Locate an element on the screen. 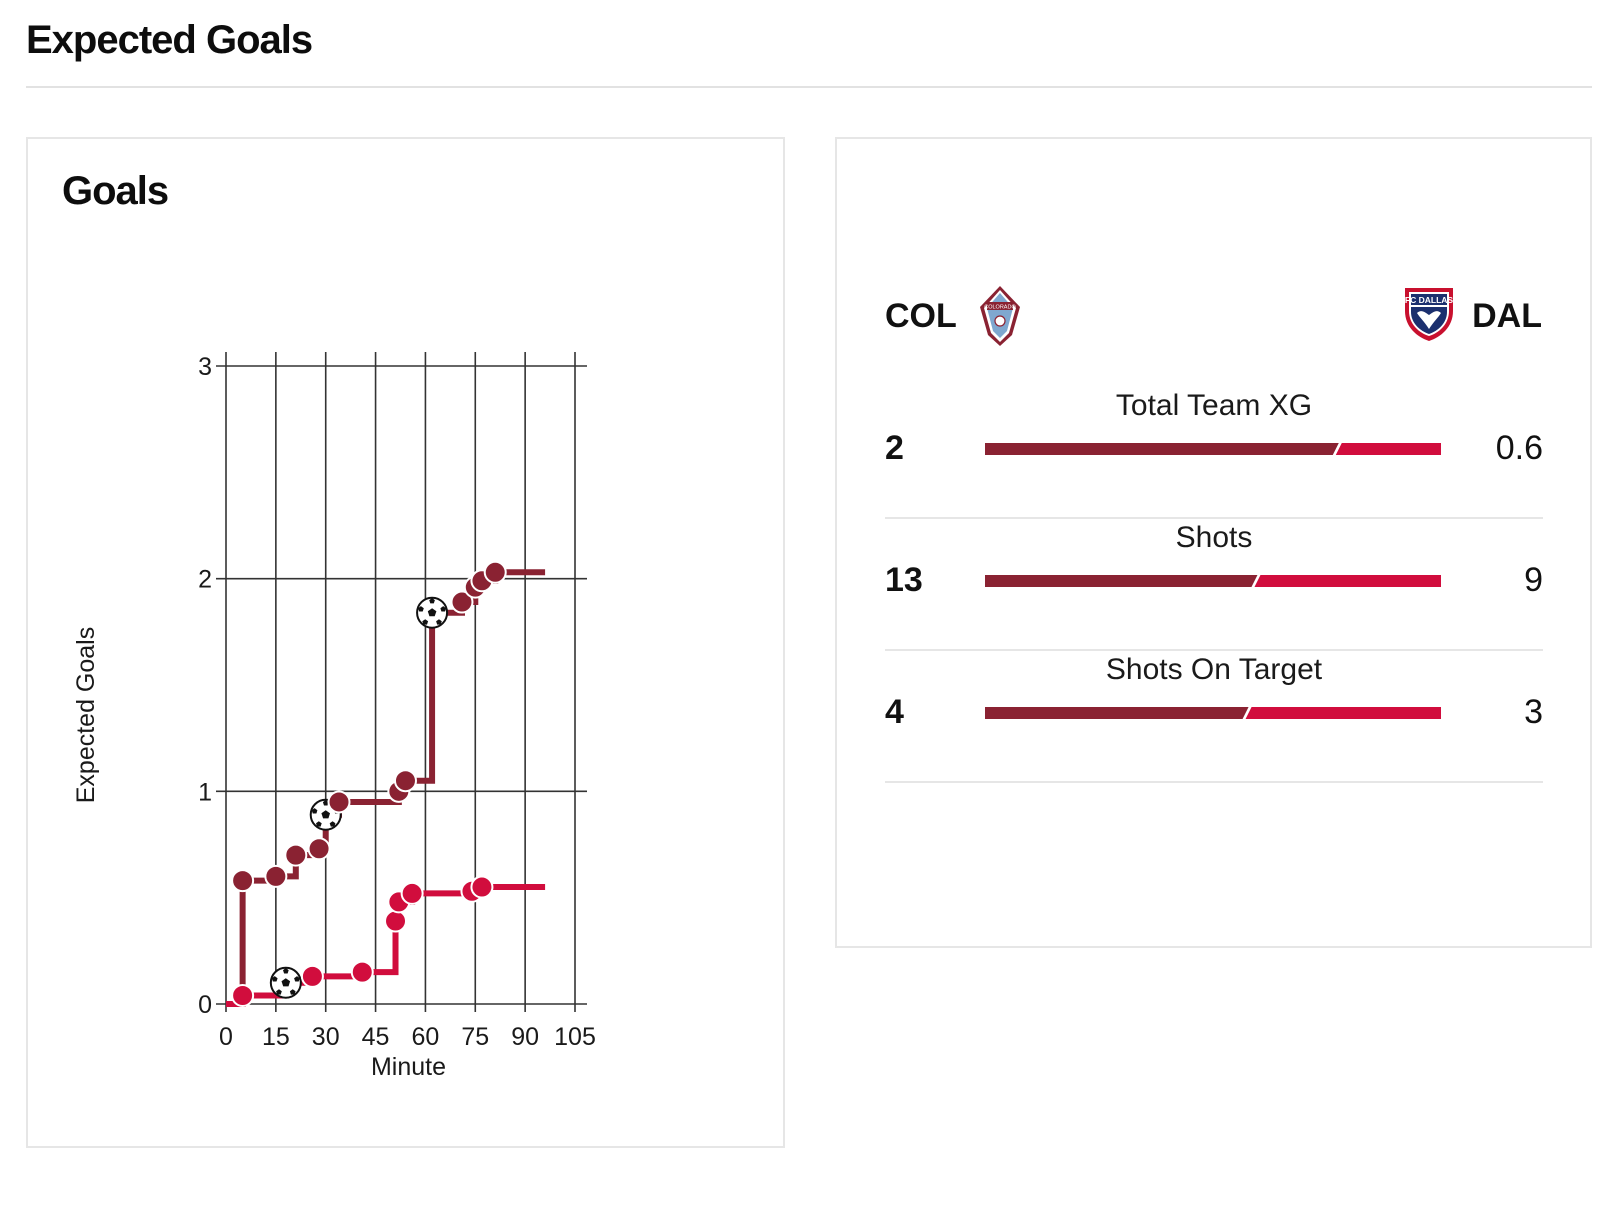  fc-dallas-crest-icon: FC DALLAS is located at coordinates (1429, 314).